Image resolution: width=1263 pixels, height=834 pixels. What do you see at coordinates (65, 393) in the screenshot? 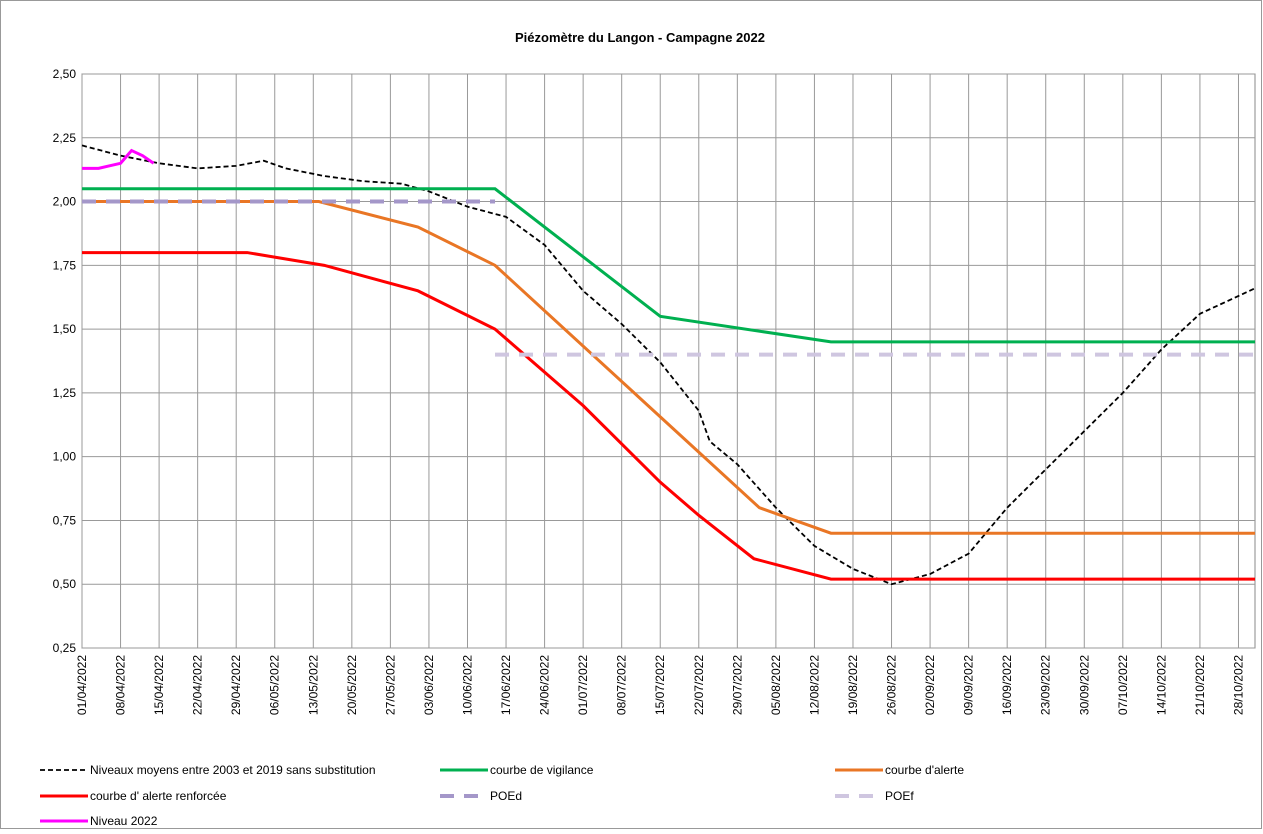
I see `y-tick-label: 1,25` at bounding box center [65, 393].